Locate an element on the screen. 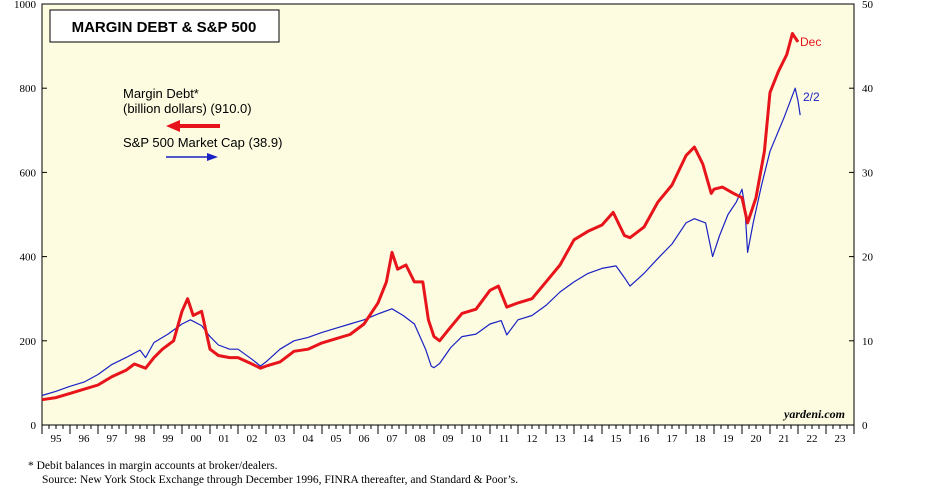 Image resolution: width=931 pixels, height=502 pixels. x-tick-label: 02 is located at coordinates (252, 439).